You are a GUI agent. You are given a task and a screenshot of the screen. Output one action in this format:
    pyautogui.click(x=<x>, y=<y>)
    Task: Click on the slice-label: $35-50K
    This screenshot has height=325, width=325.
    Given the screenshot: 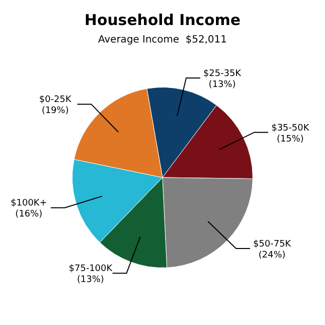 What is the action you would take?
    pyautogui.click(x=290, y=128)
    